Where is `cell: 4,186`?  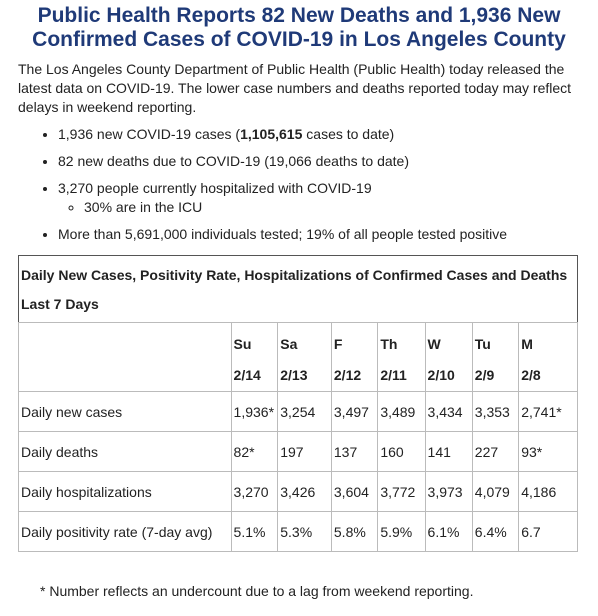 cell: 4,186 is located at coordinates (548, 491).